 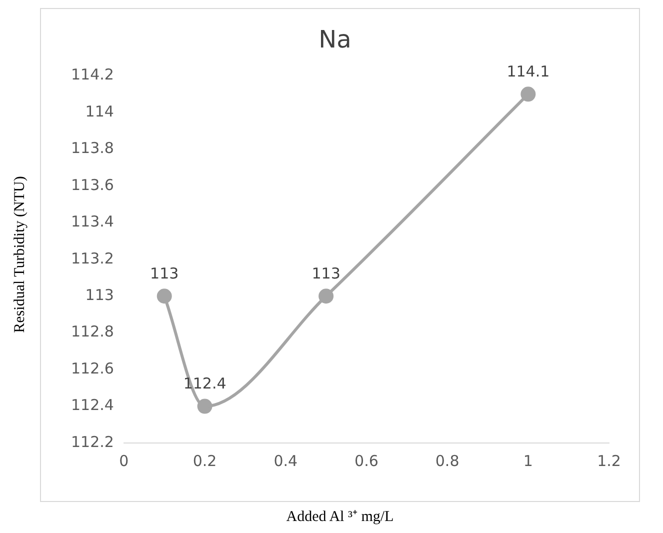 I want to click on x-tick-label: 1.2, so click(x=609, y=461).